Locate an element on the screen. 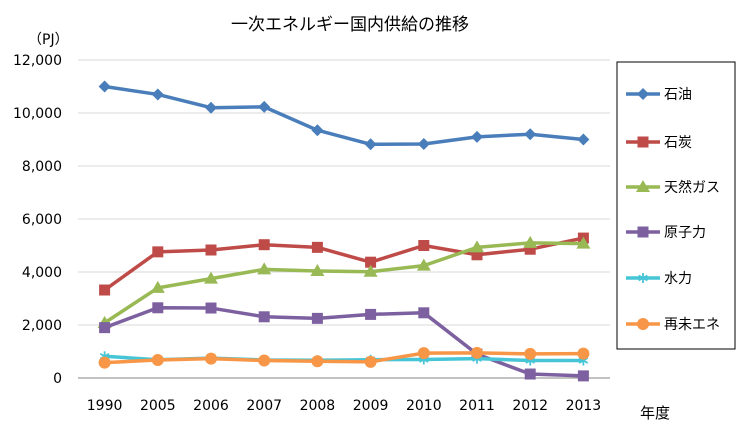 The height and width of the screenshot is (431, 744). x-axis-ticks: 1990 2005 2006 2007 2008 2009 2010 2011 2012 2013 is located at coordinates (344, 406).